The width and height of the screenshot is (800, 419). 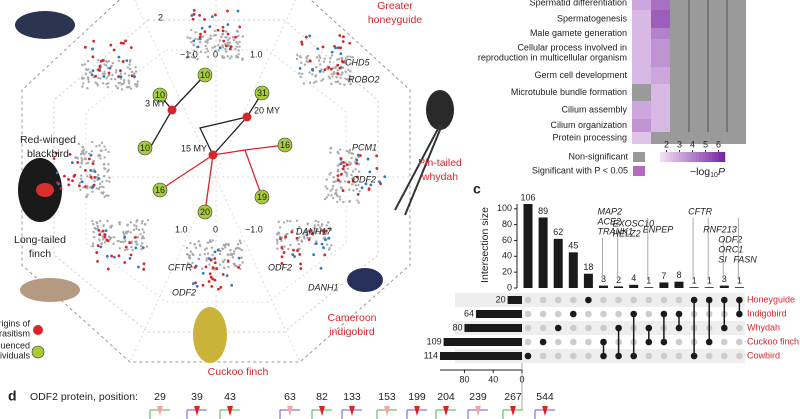 I want to click on species-label: Long-tailed, so click(x=40, y=240).